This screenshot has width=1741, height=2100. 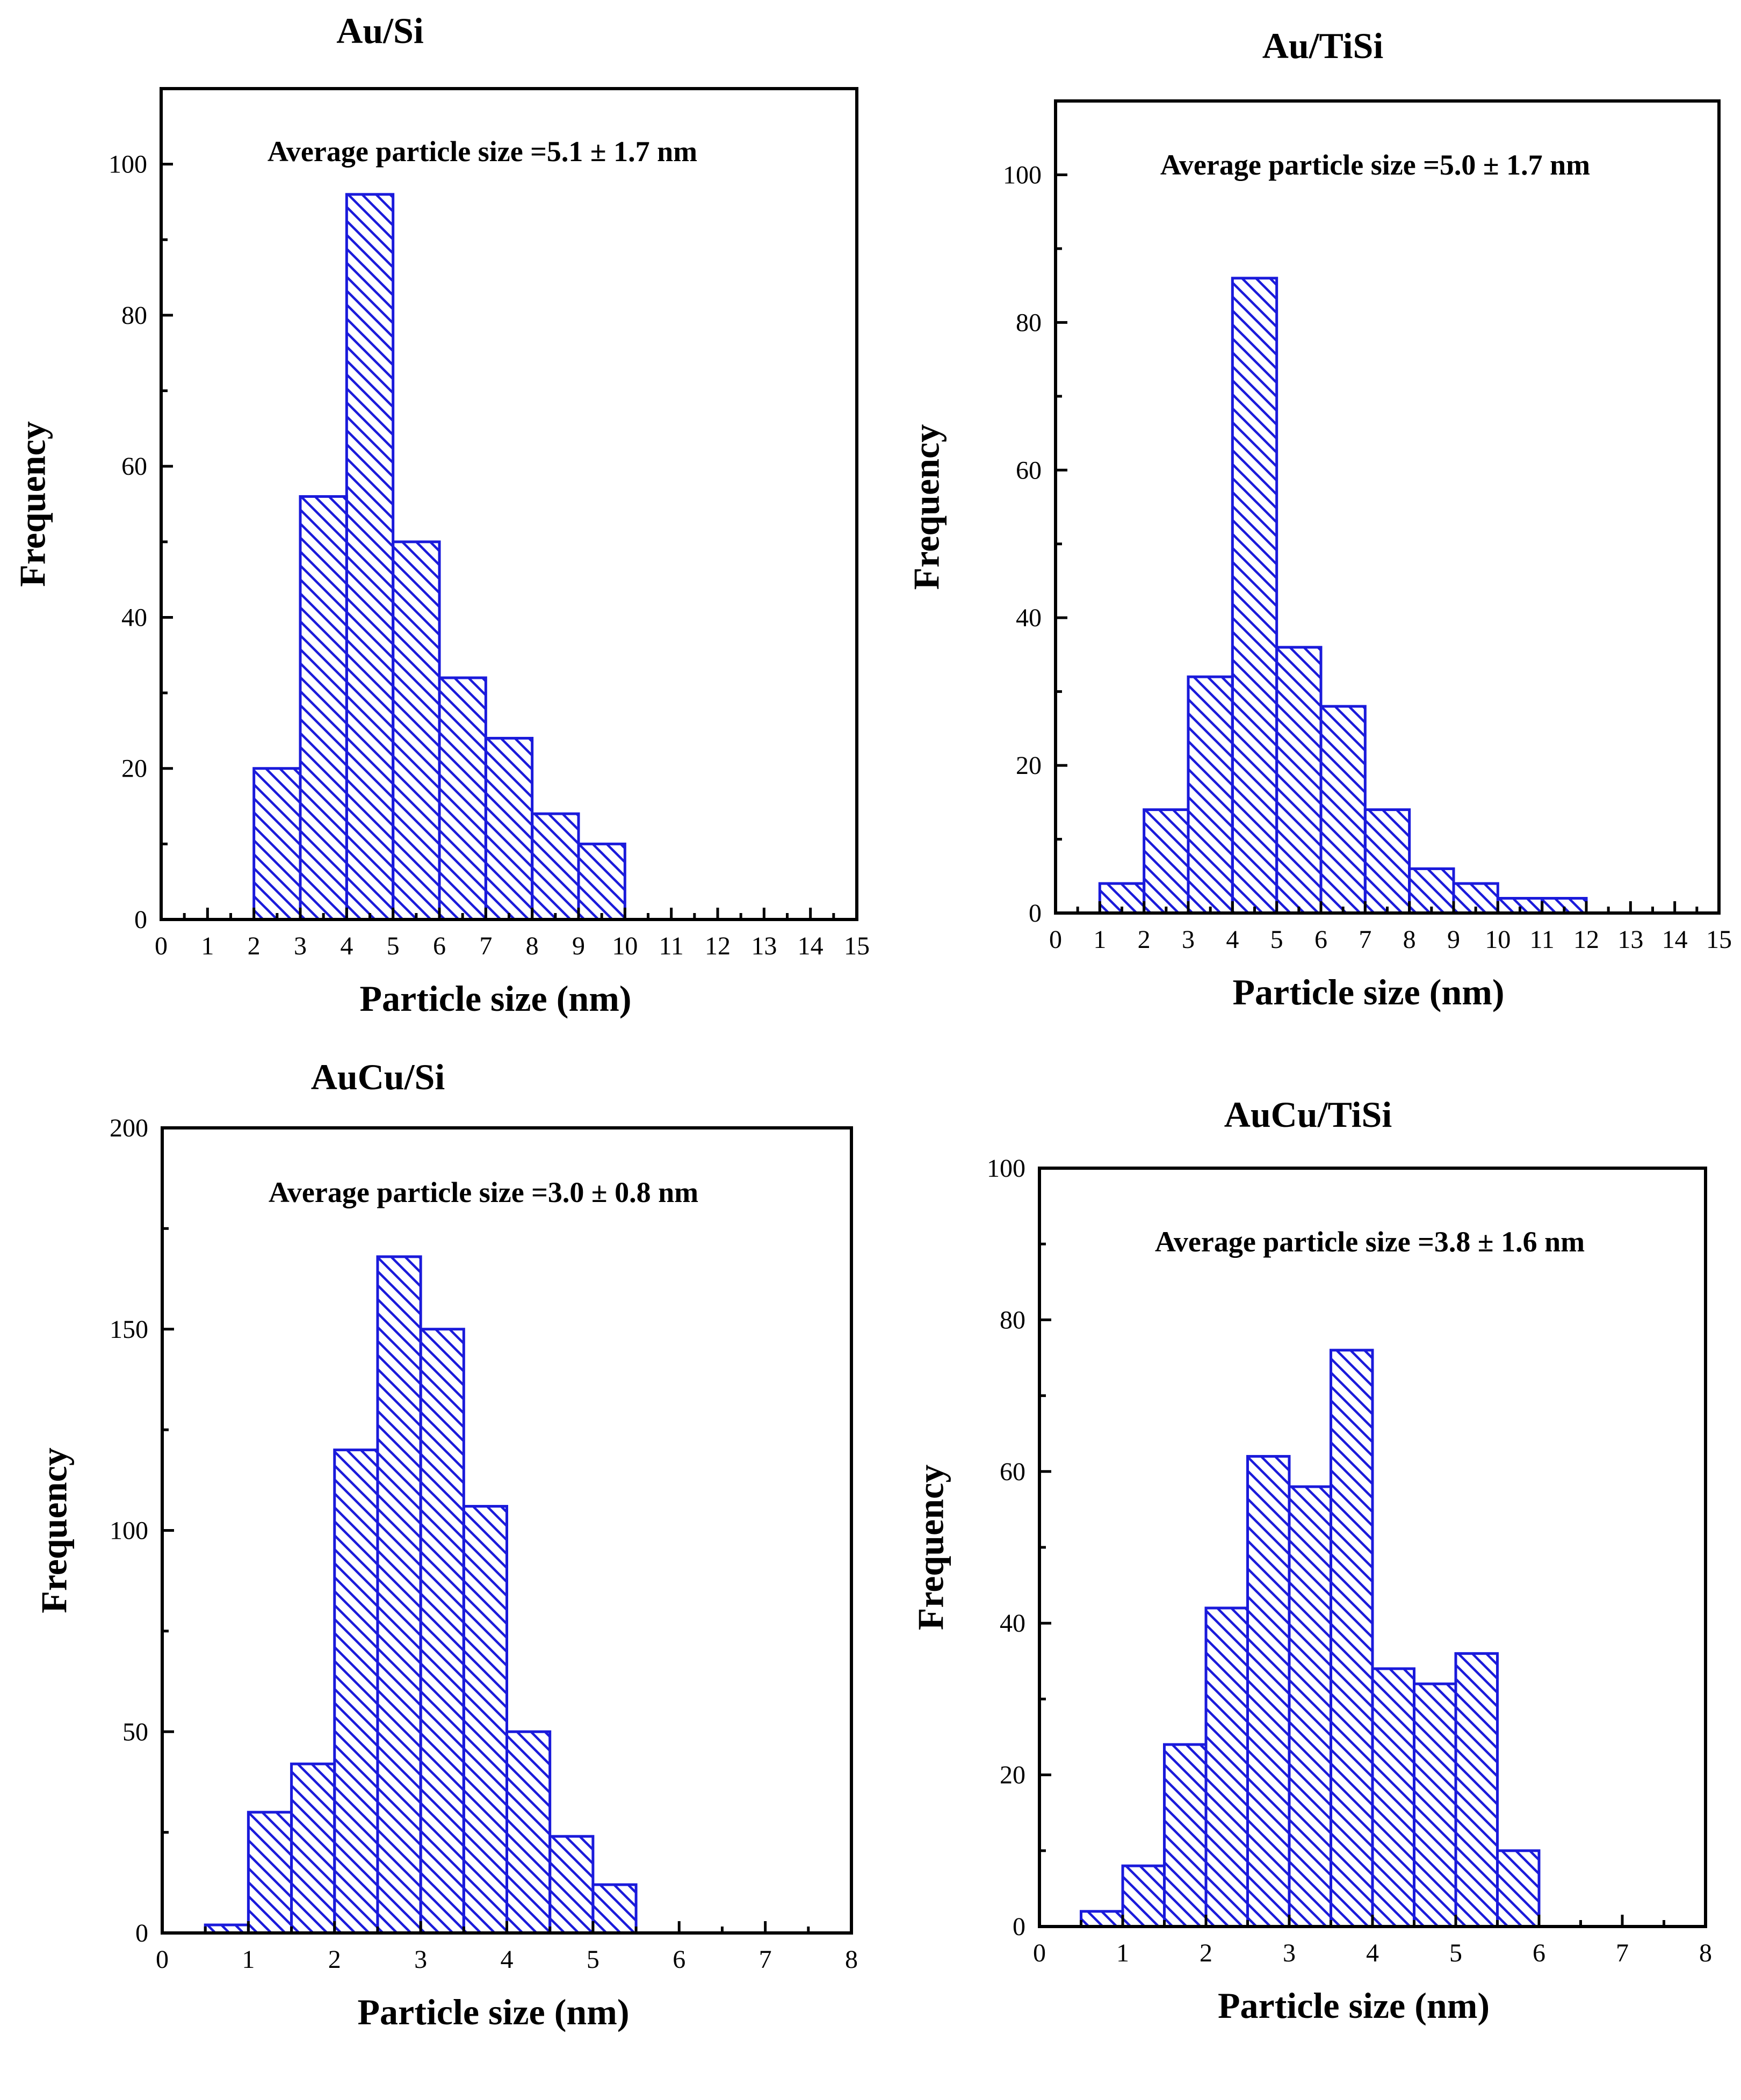 What do you see at coordinates (1323, 45) in the screenshot?
I see `chart-title: Au/TiSi` at bounding box center [1323, 45].